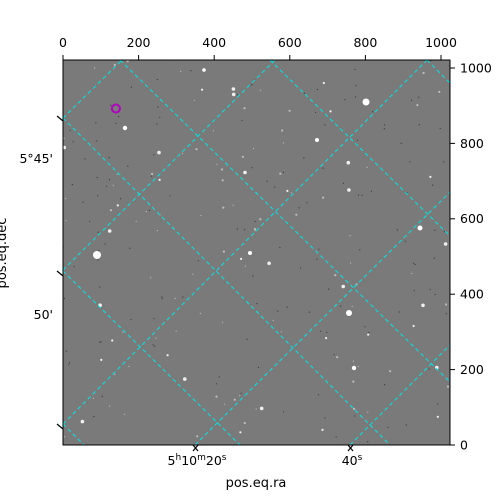 The height and width of the screenshot is (500, 500). I want to click on grid-line, so click(74, 434).